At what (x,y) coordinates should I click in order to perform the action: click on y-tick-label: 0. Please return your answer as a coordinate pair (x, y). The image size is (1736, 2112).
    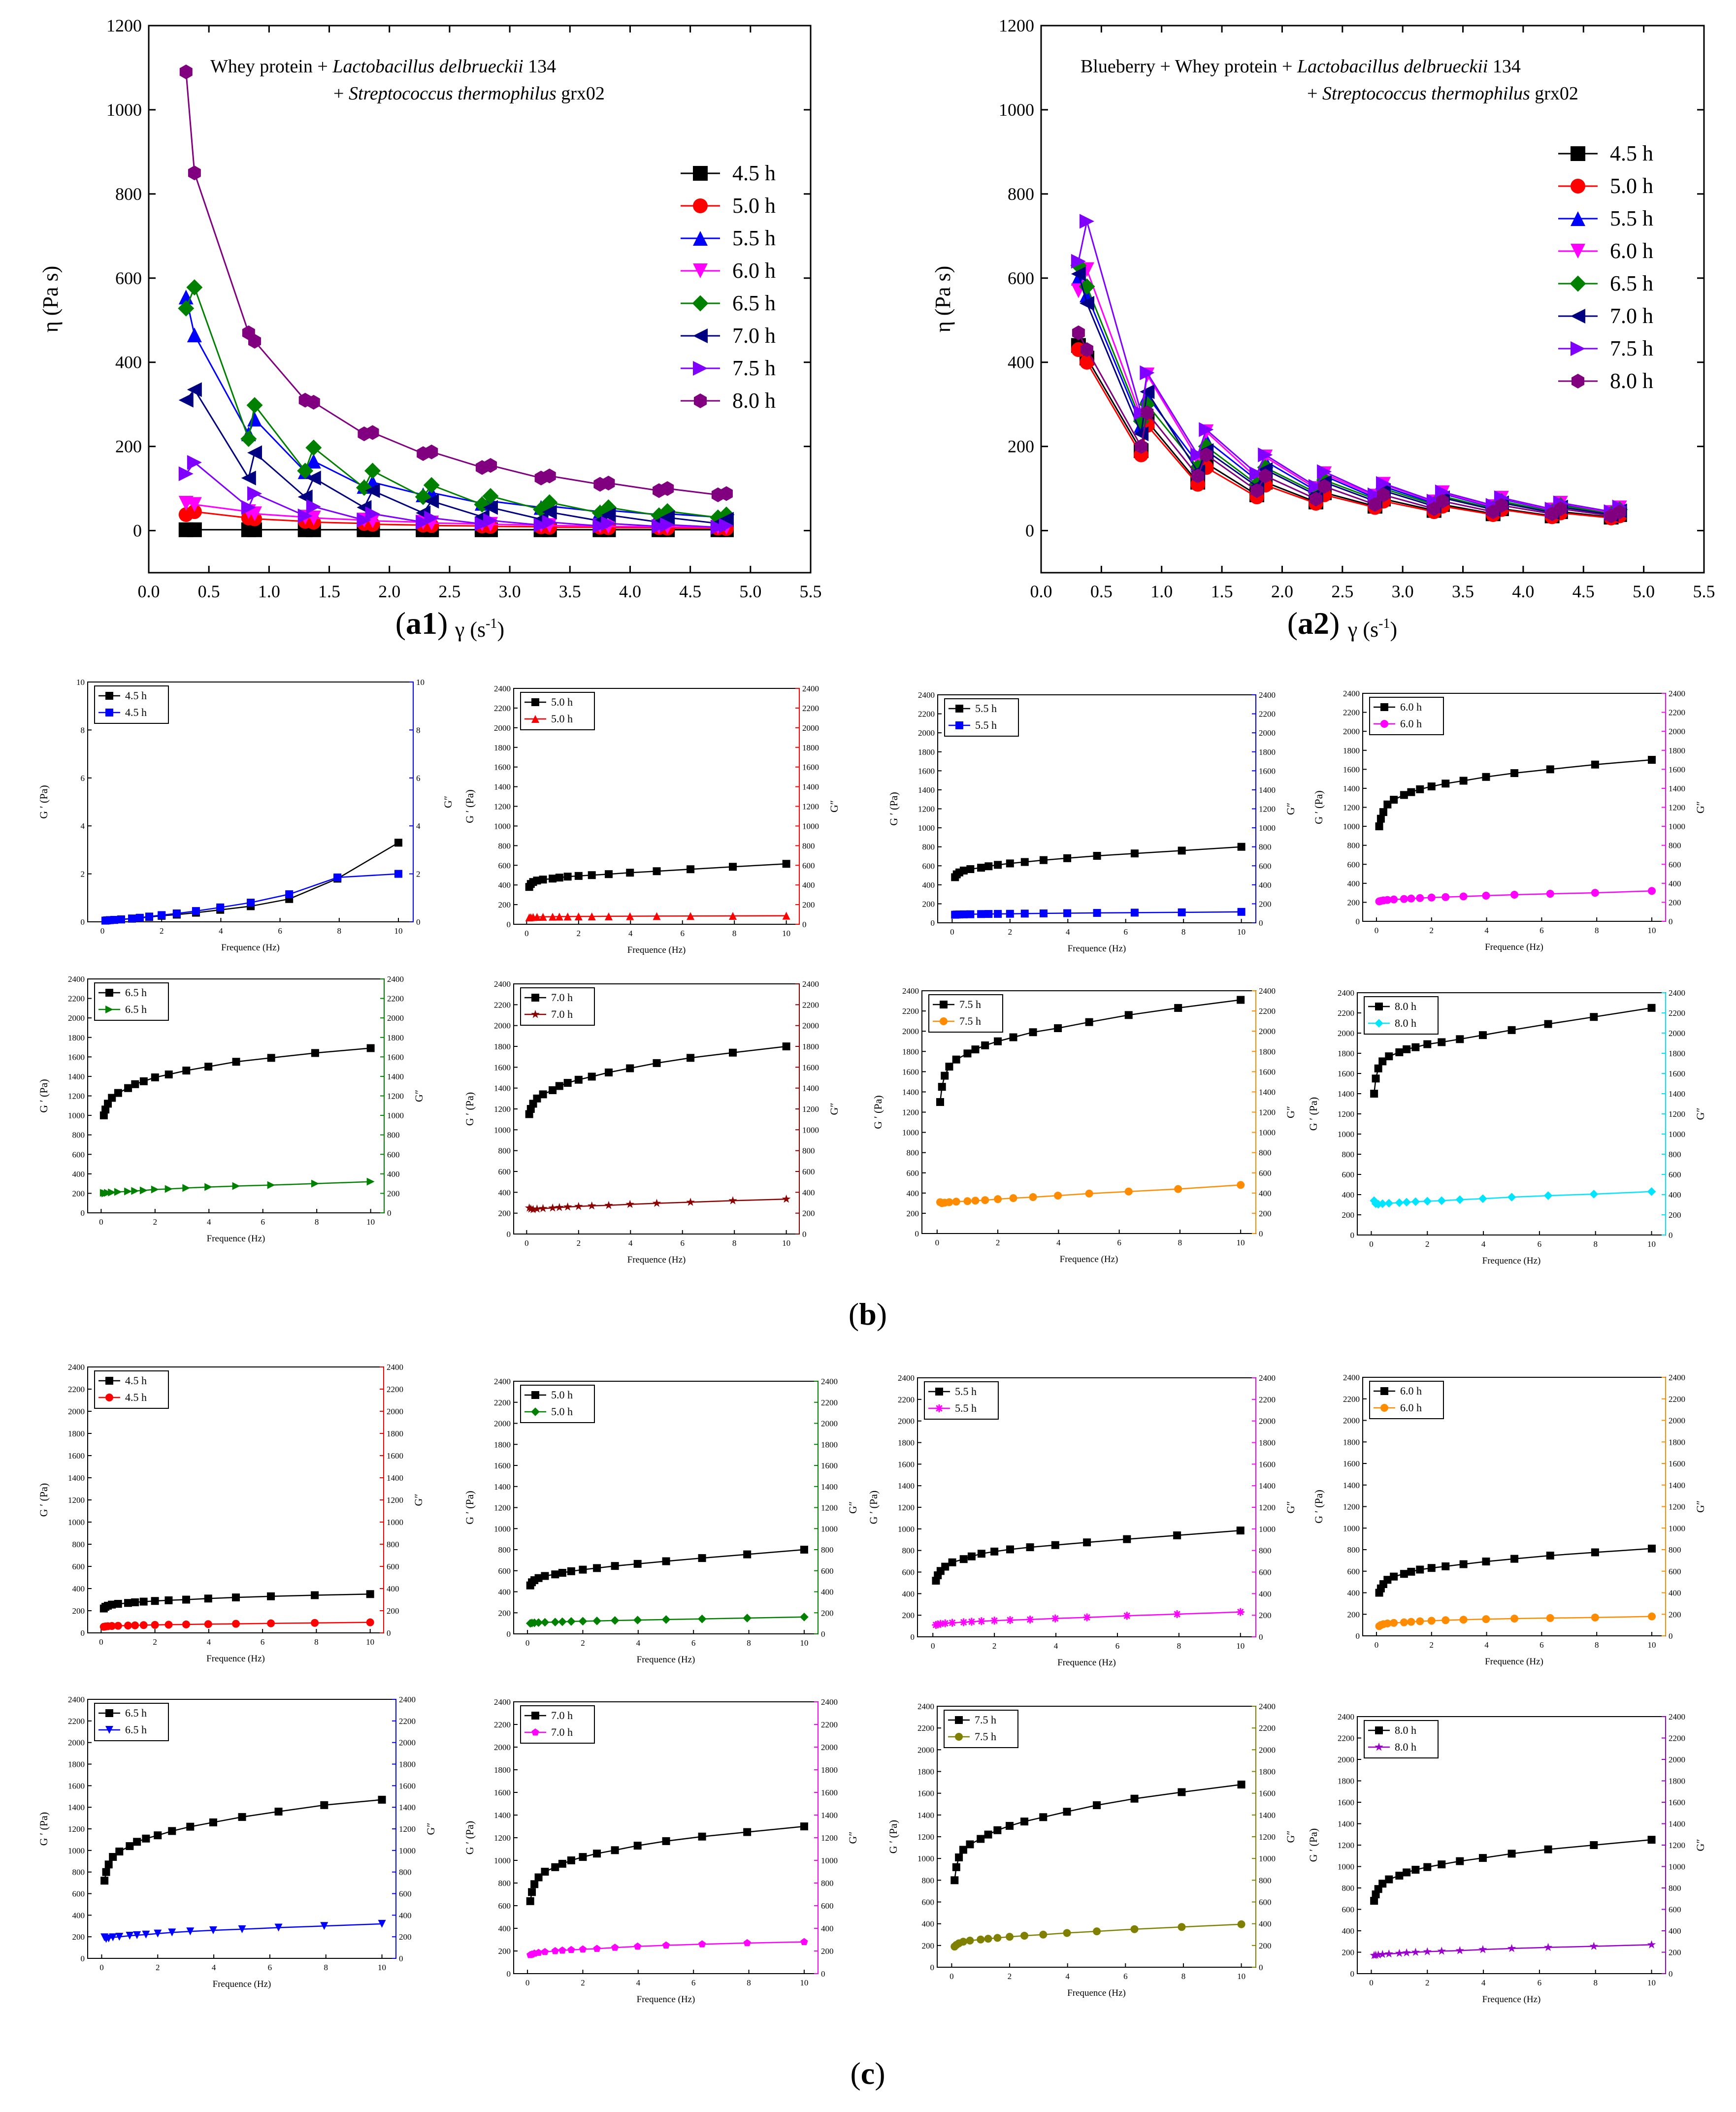
    Looking at the image, I should click on (1353, 1974).